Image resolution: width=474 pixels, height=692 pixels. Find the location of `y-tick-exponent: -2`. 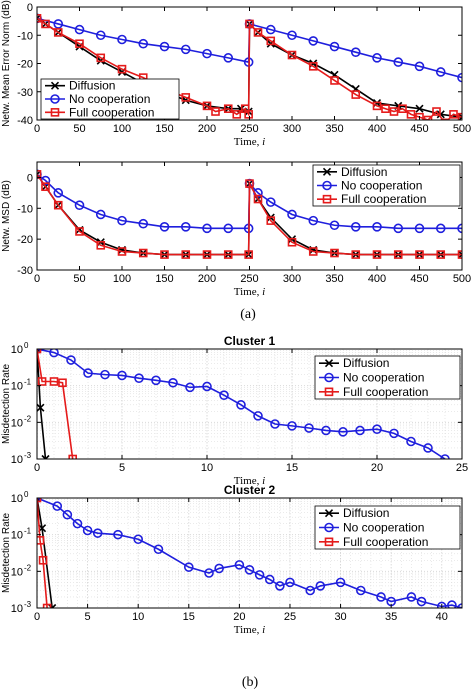

y-tick-exponent: -2 is located at coordinates (28, 418).